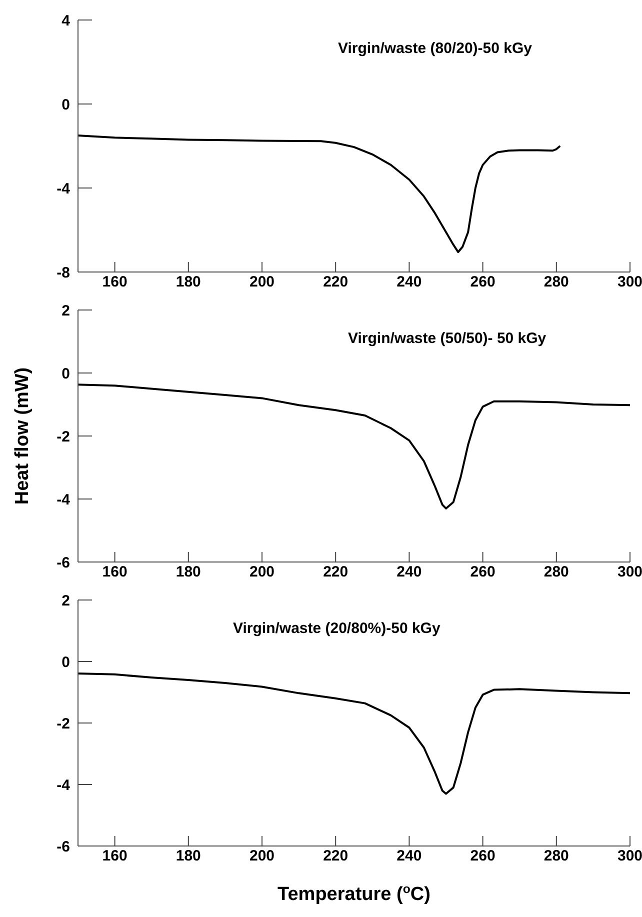 Image resolution: width=642 pixels, height=917 pixels. What do you see at coordinates (336, 628) in the screenshot?
I see `text: Virgin/waste (20/80%)-50 kGy` at bounding box center [336, 628].